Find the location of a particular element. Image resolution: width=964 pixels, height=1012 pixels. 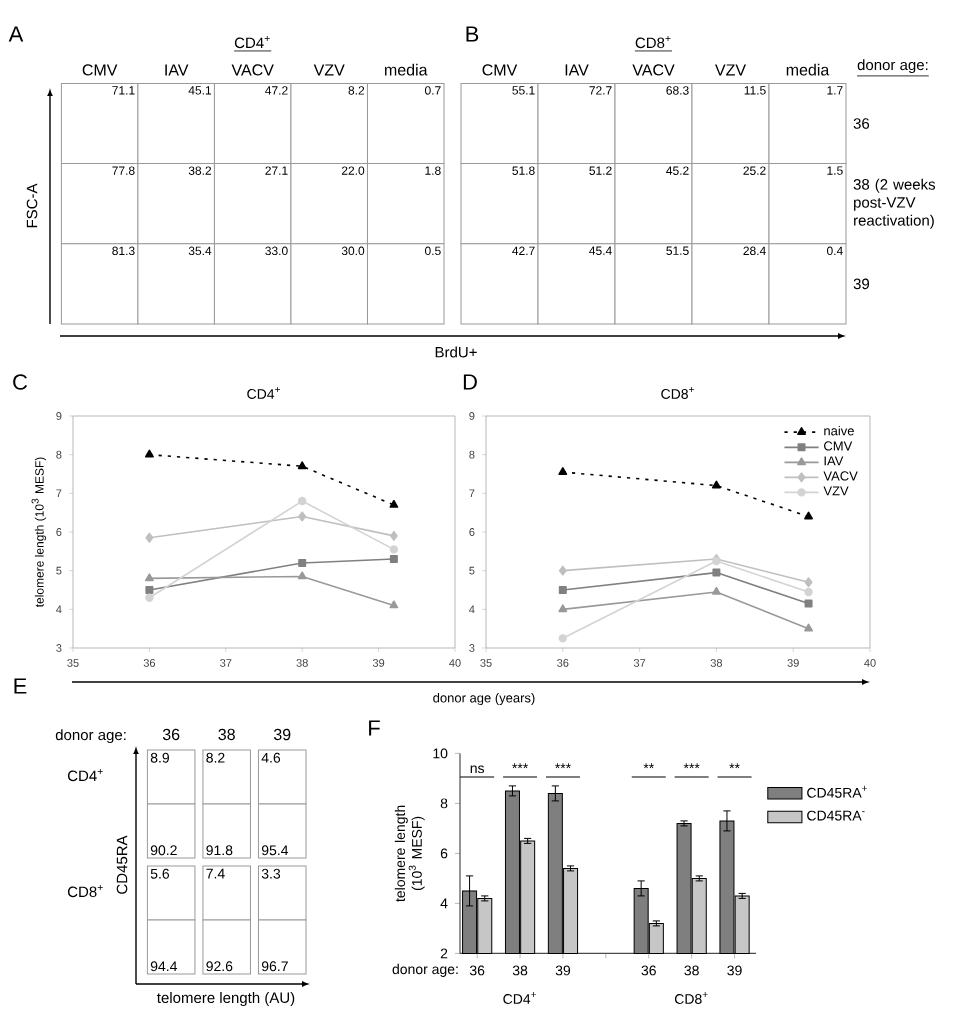

text: D is located at coordinates (470, 382).